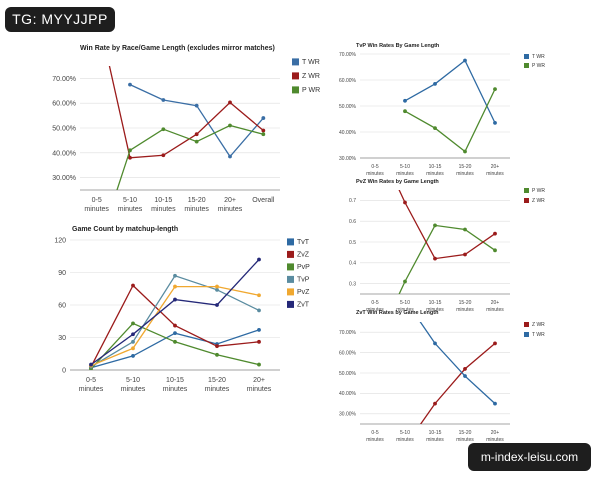  I want to click on chart-title: TvP Win Rates By Game Length, so click(398, 46).